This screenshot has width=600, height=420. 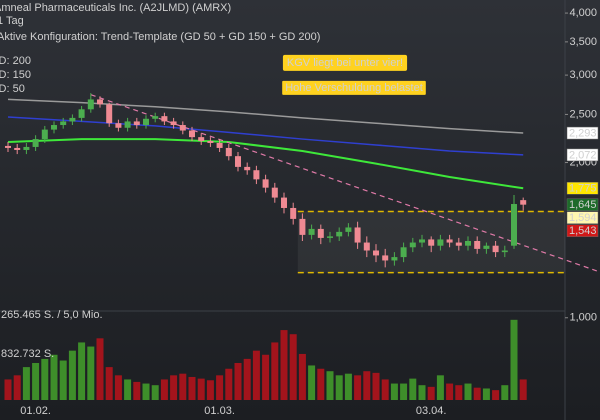 What do you see at coordinates (431, 411) in the screenshot?
I see `x-tick-label: 03.04.` at bounding box center [431, 411].